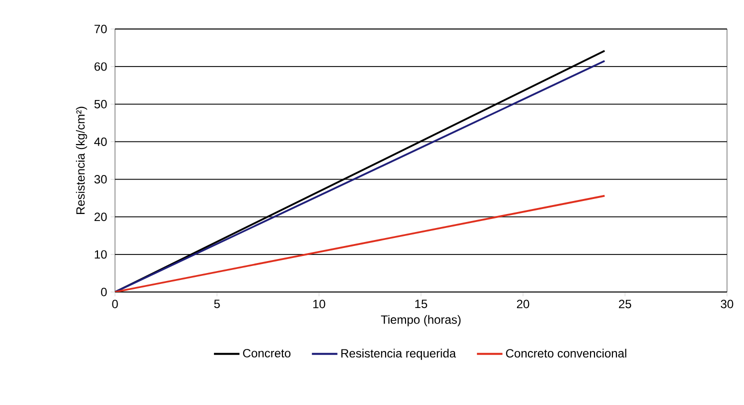 Image resolution: width=744 pixels, height=405 pixels. What do you see at coordinates (266, 353) in the screenshot?
I see `legend-label: Concreto` at bounding box center [266, 353].